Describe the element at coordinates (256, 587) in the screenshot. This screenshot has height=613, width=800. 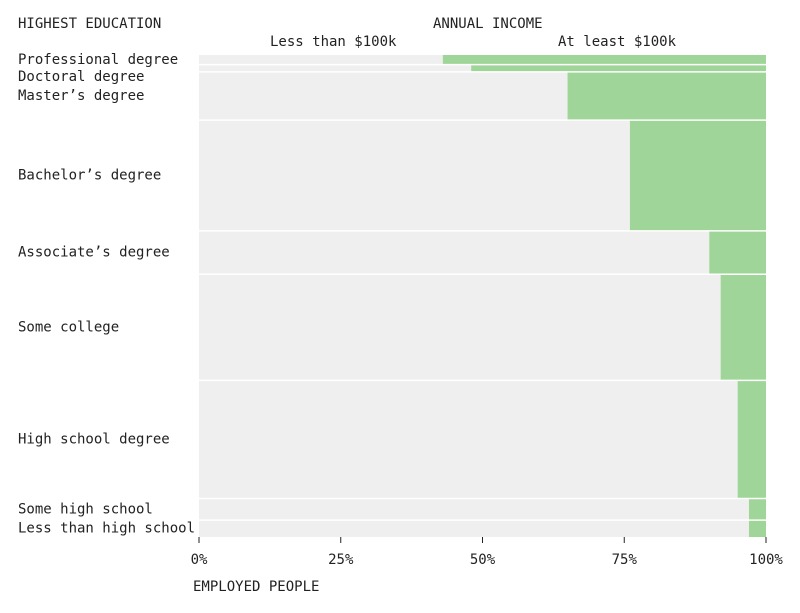
I see `x-axis-title: EMPLOYED PEOPLE` at that location.